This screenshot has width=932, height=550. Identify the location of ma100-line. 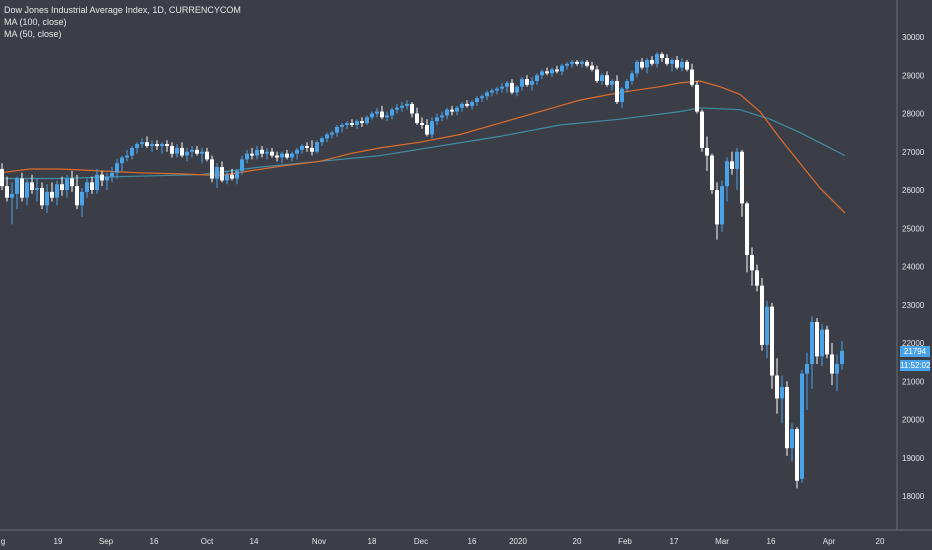
(423, 143).